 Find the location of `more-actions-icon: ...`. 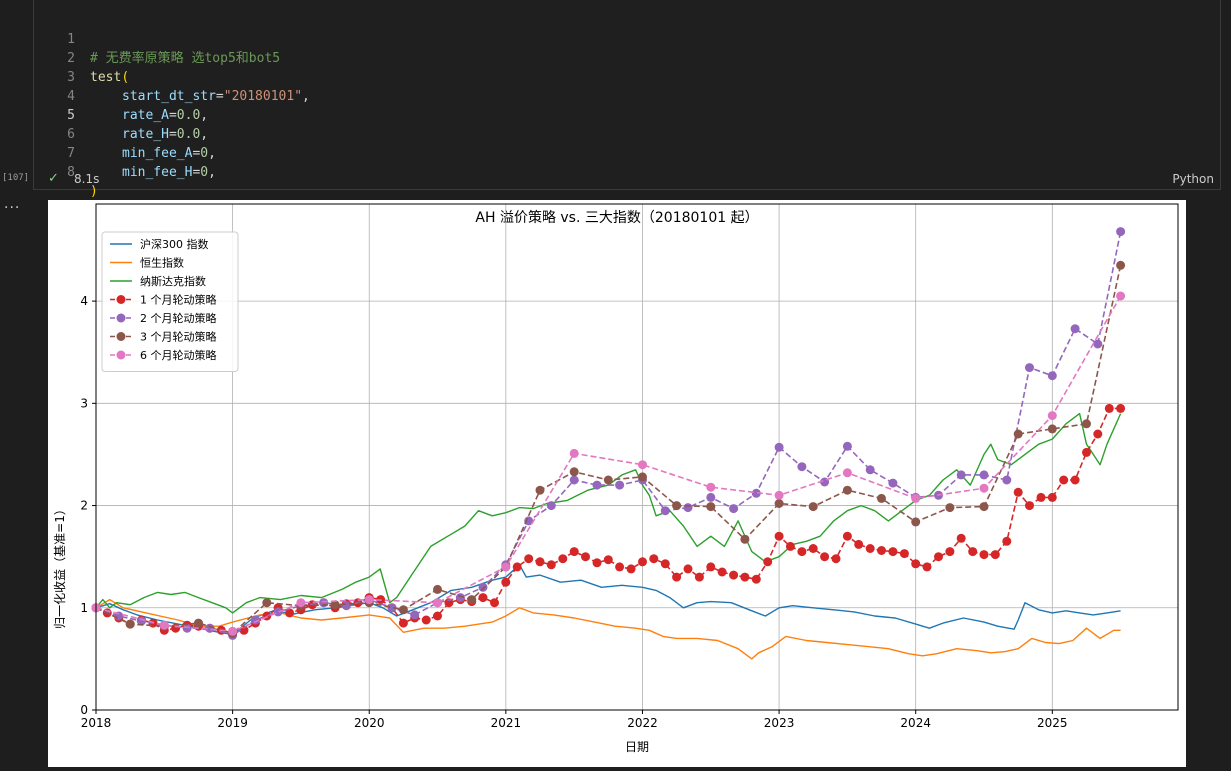

more-actions-icon: ... is located at coordinates (12, 204).